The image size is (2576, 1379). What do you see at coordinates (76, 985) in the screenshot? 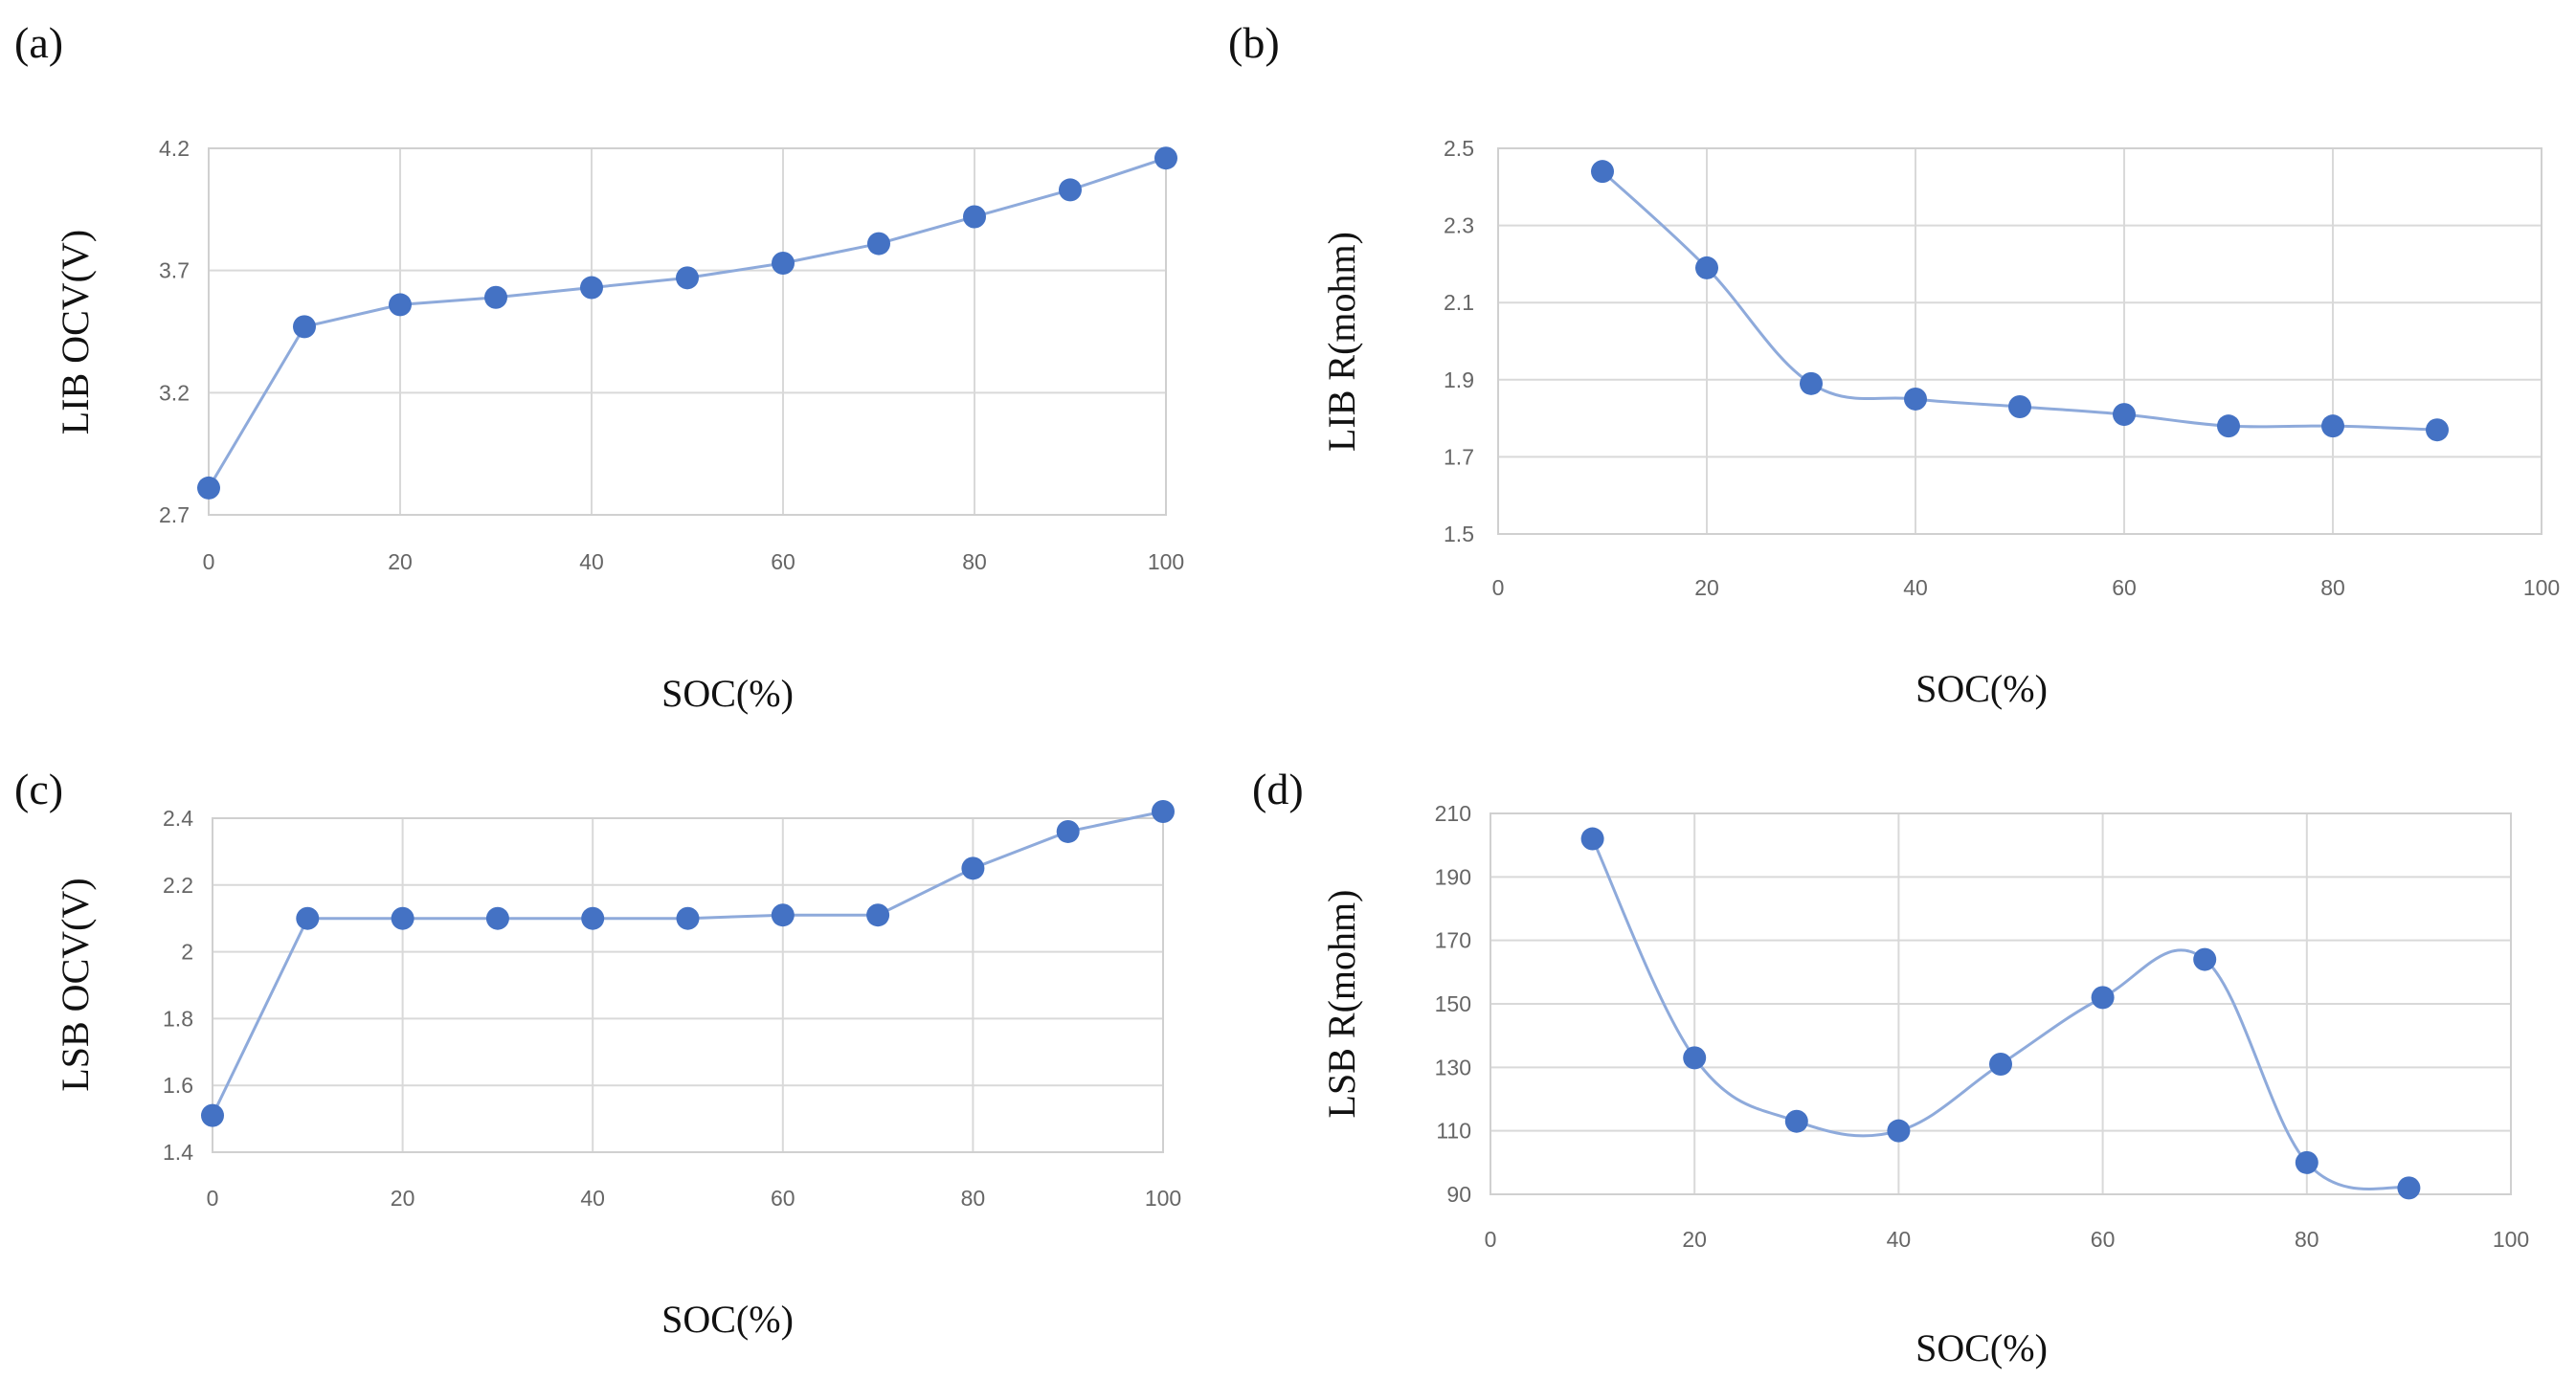
I see `chart-c-y-axis-title: LSB OCV(V)` at bounding box center [76, 985].